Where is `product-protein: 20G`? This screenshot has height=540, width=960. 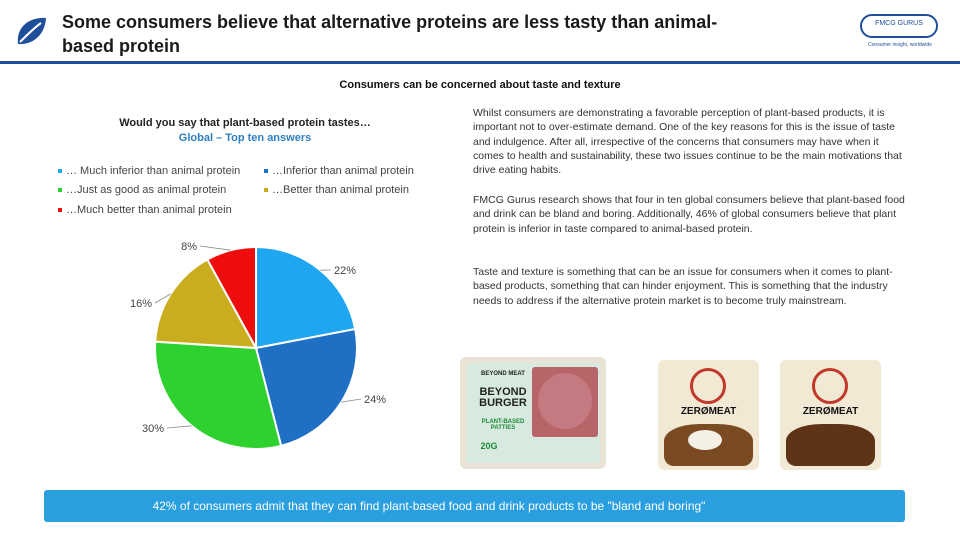 product-protein: 20G is located at coordinates (489, 446).